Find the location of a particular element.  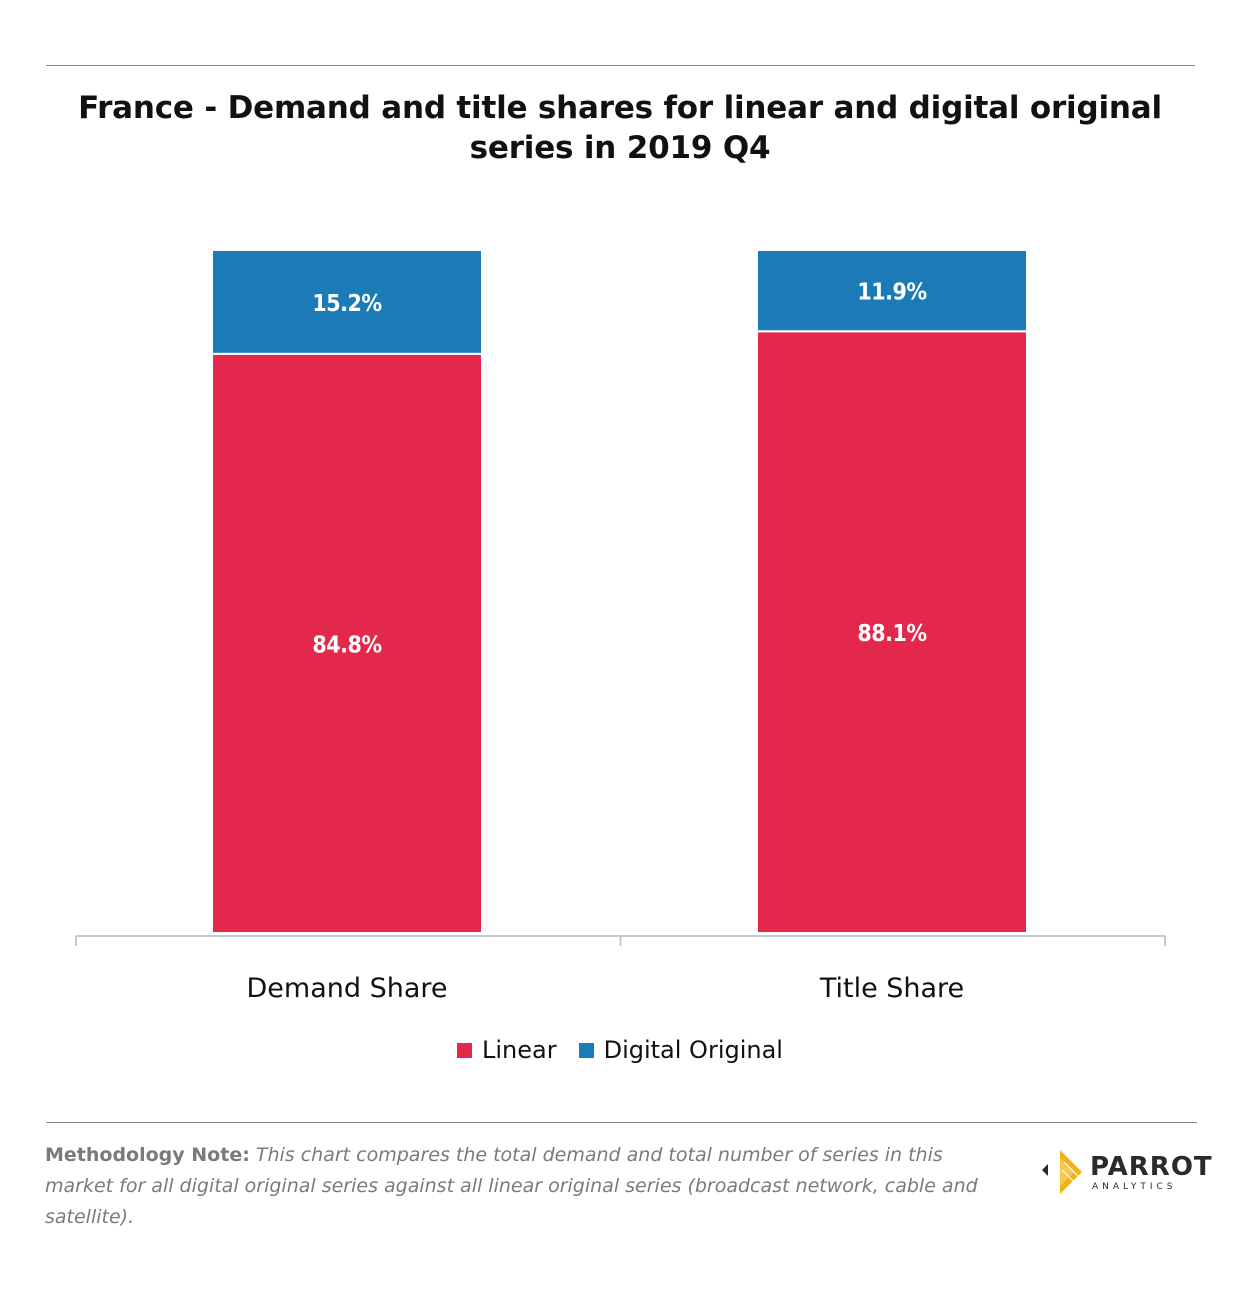

bar-demand-share-linear is located at coordinates (347, 643).